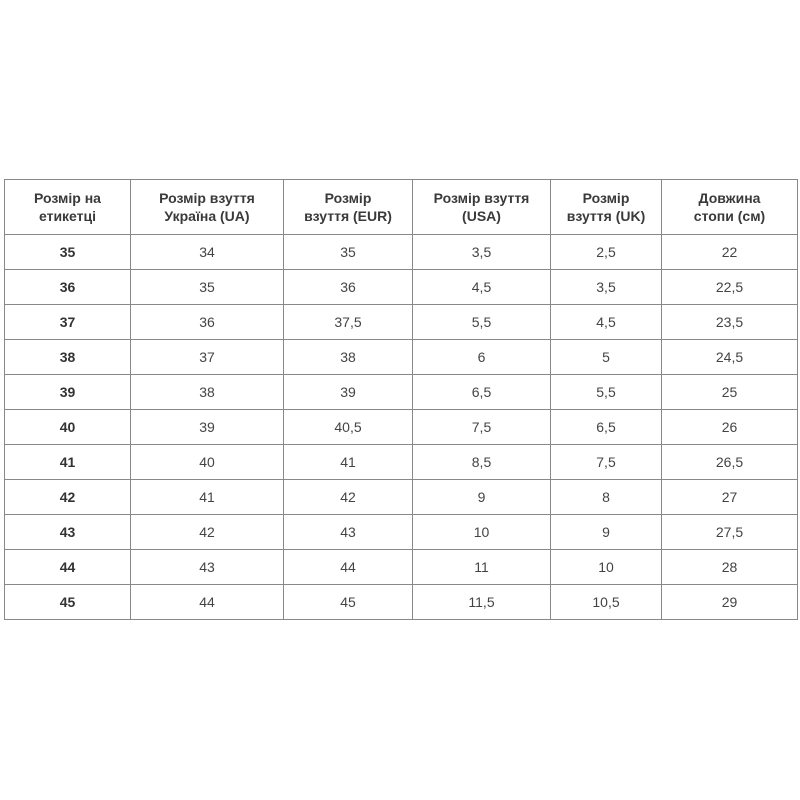 Image resolution: width=800 pixels, height=800 pixels. I want to click on table-cell: 27, so click(729, 497).